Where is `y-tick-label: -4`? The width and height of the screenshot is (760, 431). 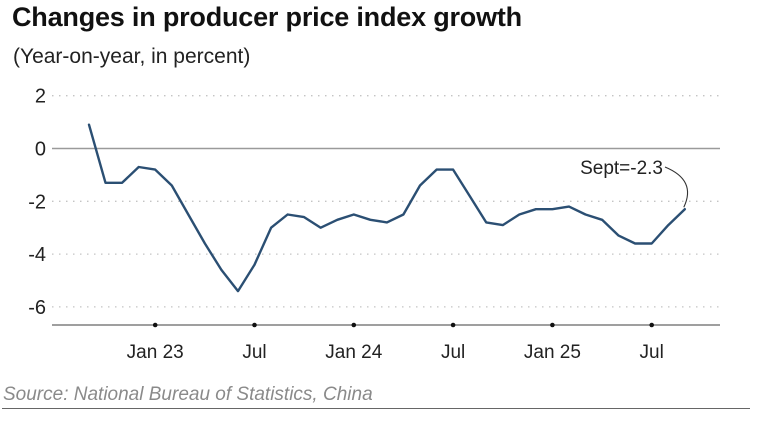
y-tick-label: -4 is located at coordinates (37, 255).